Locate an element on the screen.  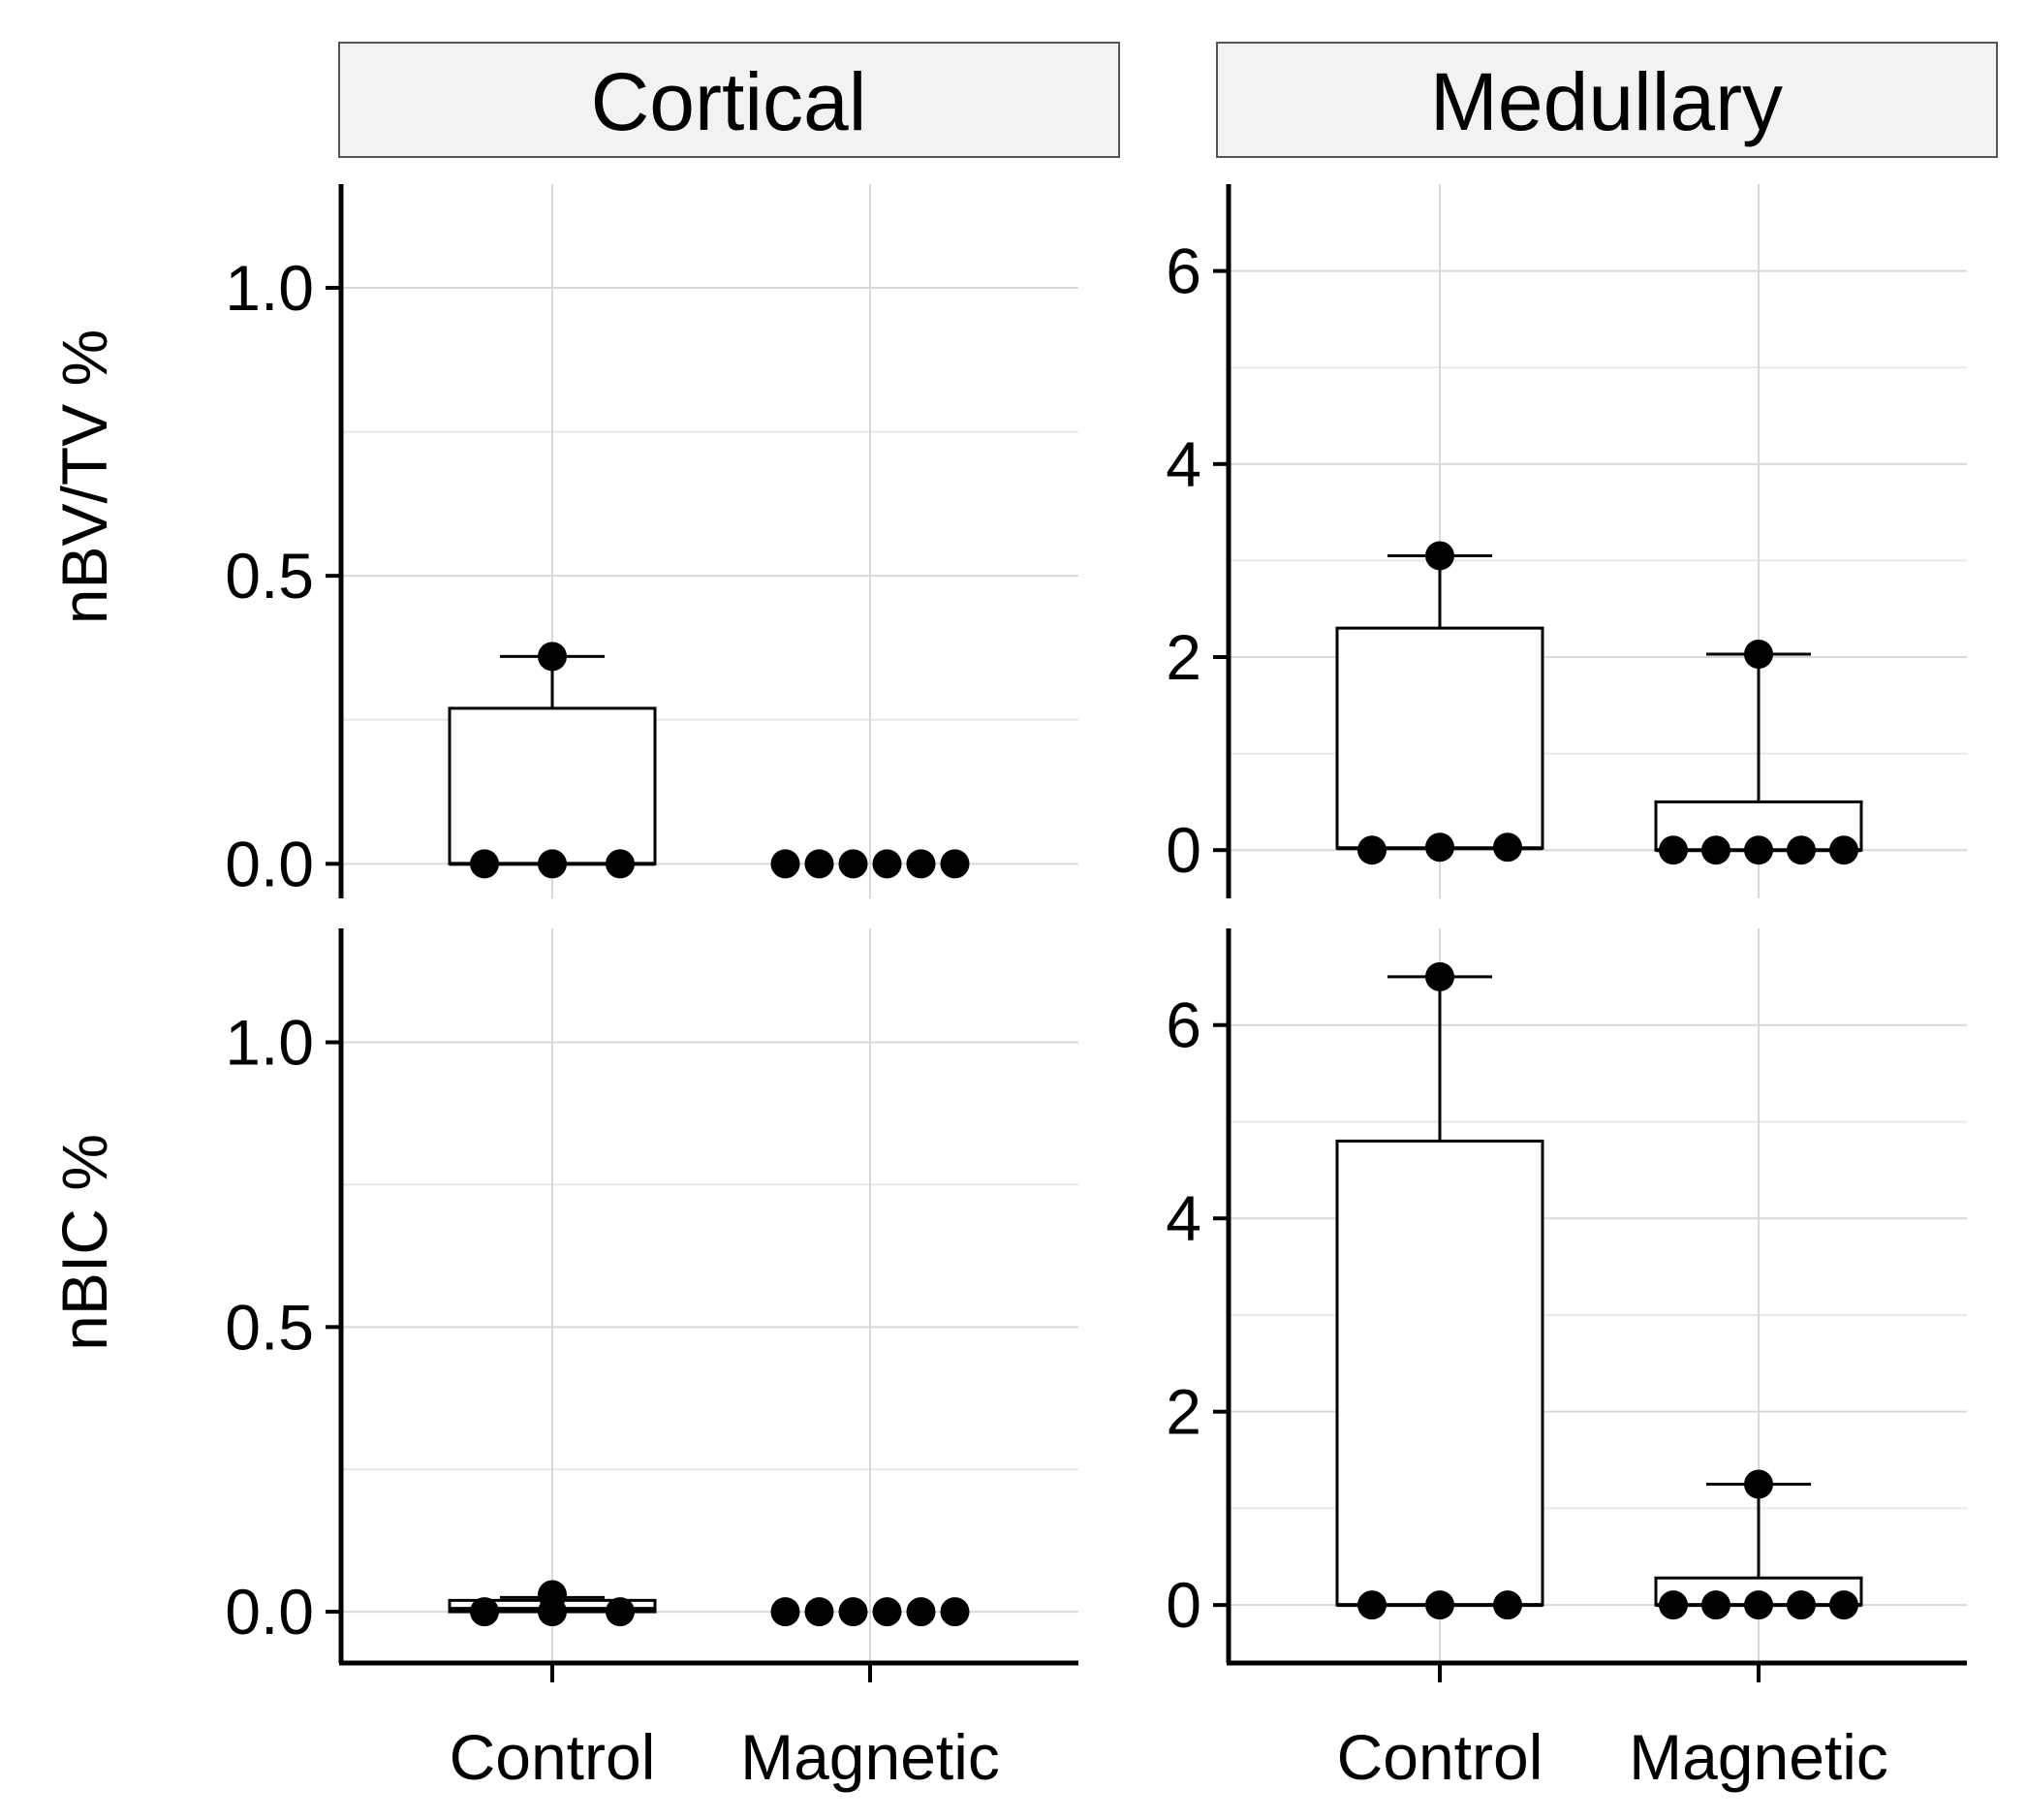
x-label-cortical-magnetic: Magnetic is located at coordinates (870, 1757).